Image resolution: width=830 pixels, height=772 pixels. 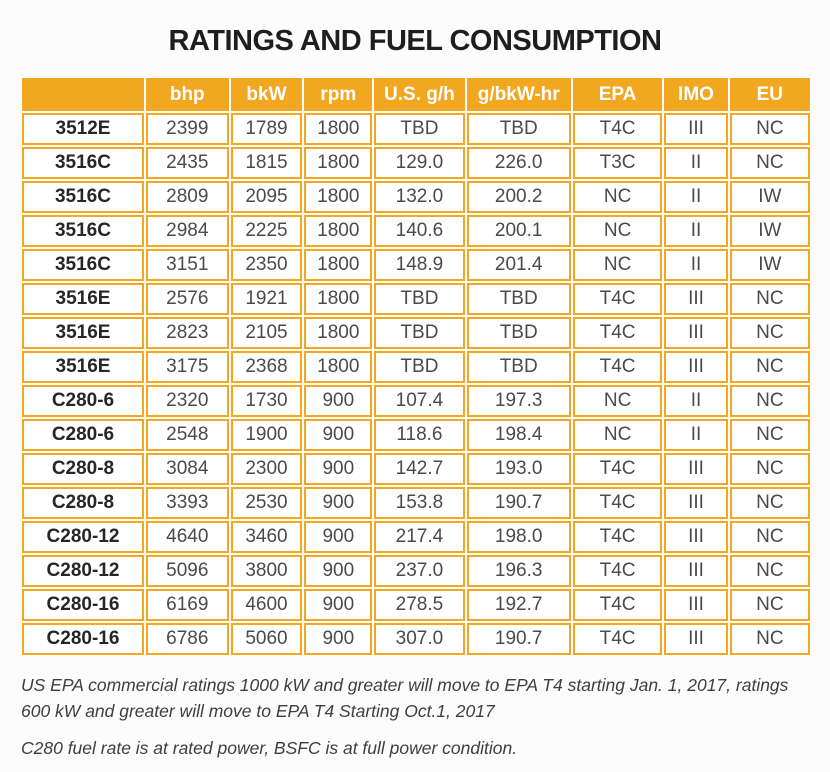 I want to click on model-cell: 3516E, so click(x=83, y=333).